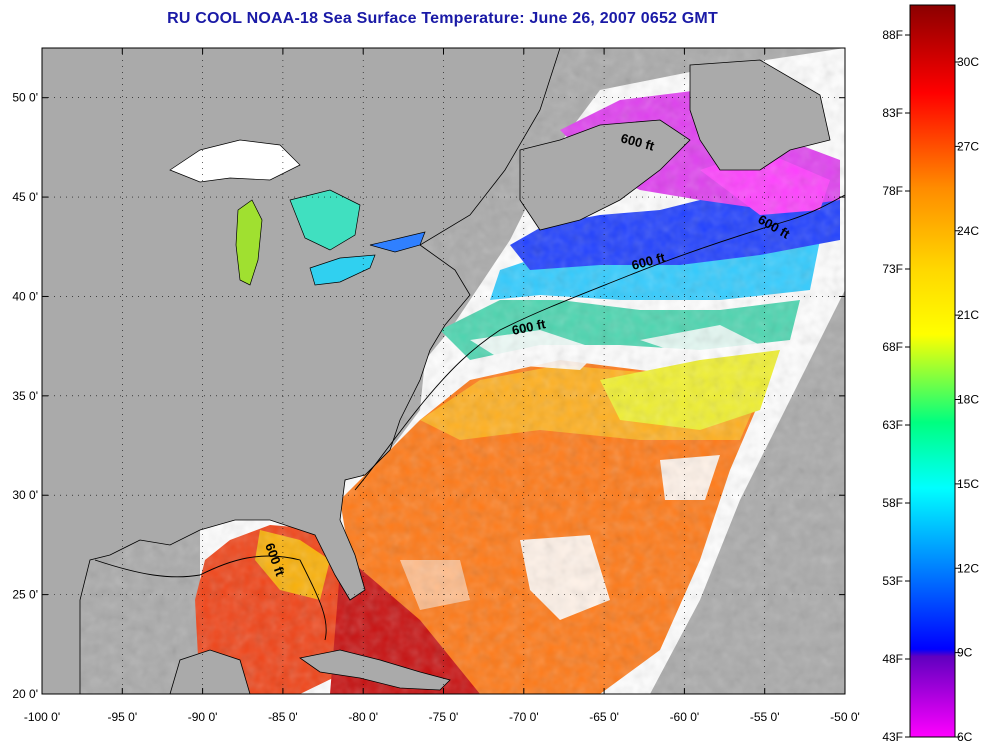  Describe the element at coordinates (283, 717) in the screenshot. I see `lon-tick-label: -85 0'` at that location.